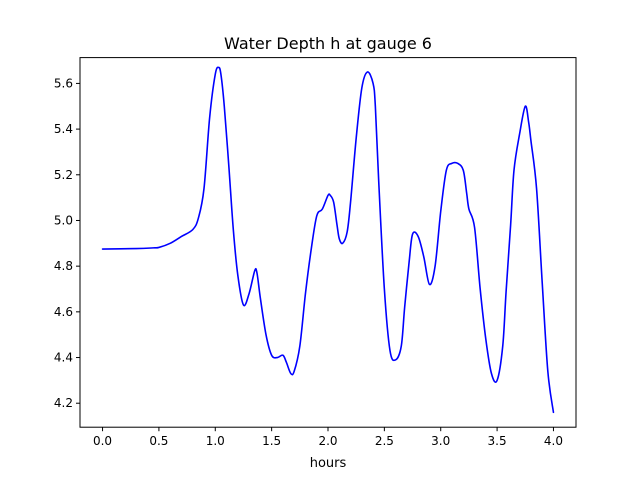 This screenshot has height=484, width=640. I want to click on x-tick-label: 3.0, so click(440, 441).